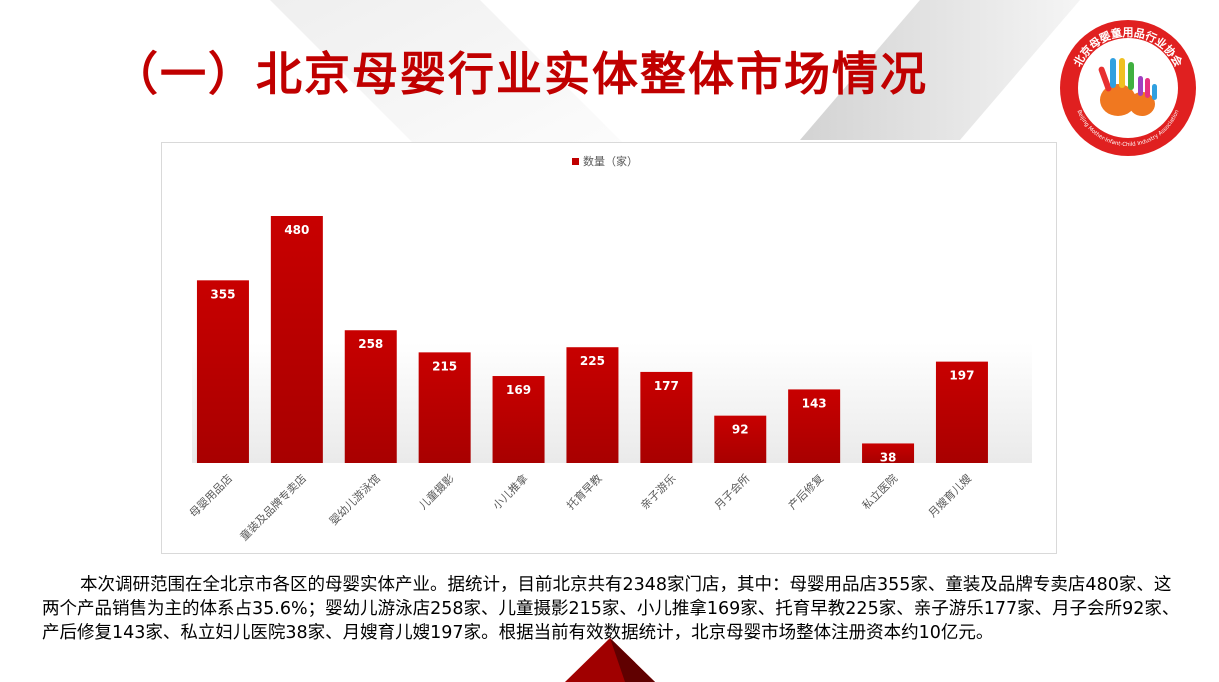 The image size is (1219, 682). I want to click on bar-value-label: 92, so click(740, 430).